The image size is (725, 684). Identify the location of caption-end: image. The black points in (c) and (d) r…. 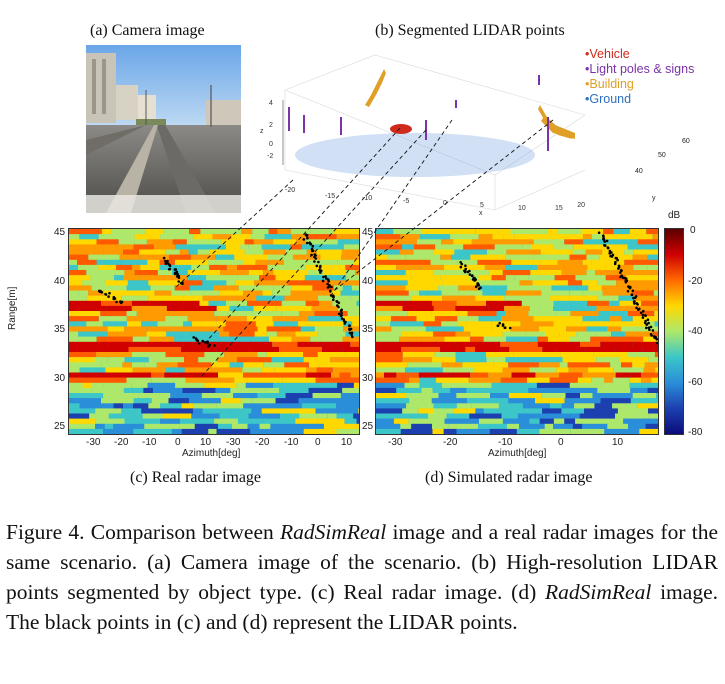
(362, 607).